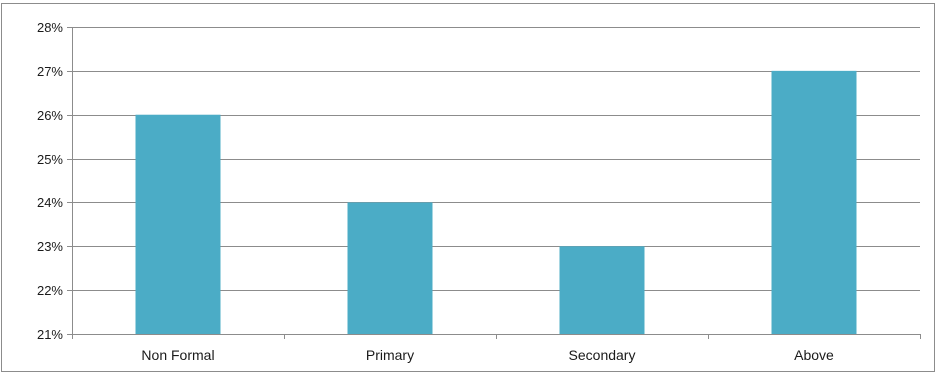  What do you see at coordinates (602, 355) in the screenshot?
I see `x-category-label: Secondary` at bounding box center [602, 355].